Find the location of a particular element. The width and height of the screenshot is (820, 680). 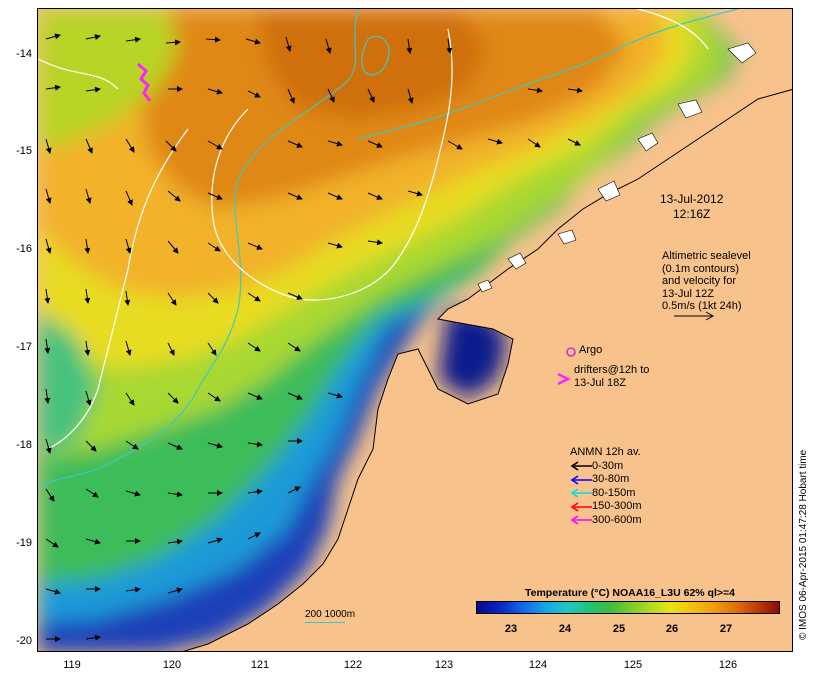

anmn-legend-item: 0-30m is located at coordinates (608, 465).